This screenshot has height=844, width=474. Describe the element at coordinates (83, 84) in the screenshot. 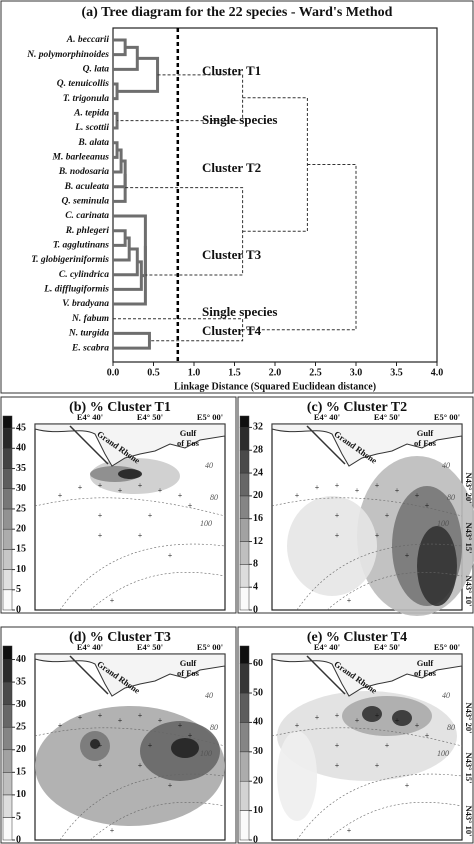

I see `leaf-label: Q. tenuicollis` at that location.